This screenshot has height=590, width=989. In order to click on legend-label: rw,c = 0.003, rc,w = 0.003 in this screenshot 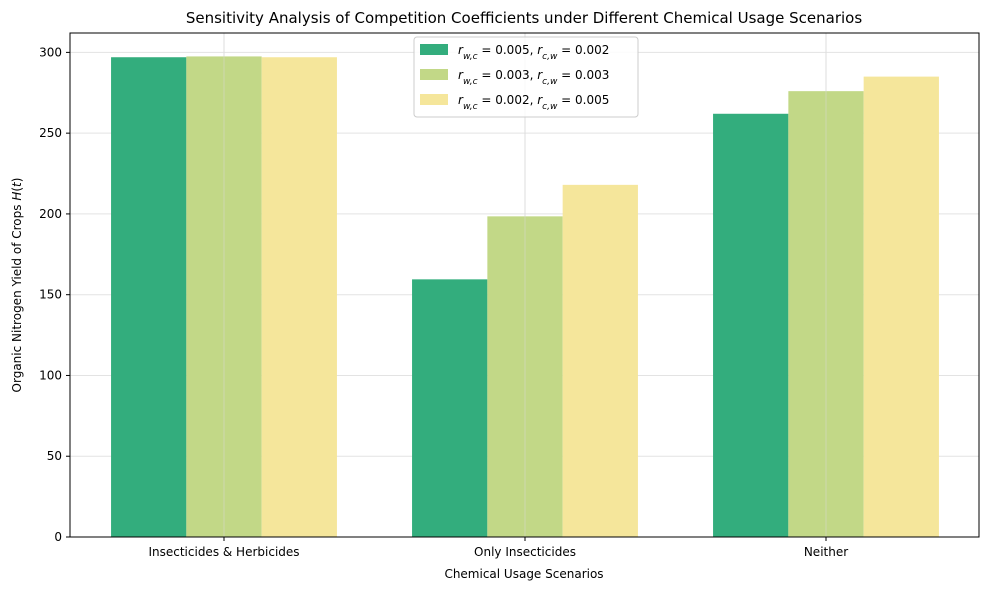, I will do `click(533, 77)`.